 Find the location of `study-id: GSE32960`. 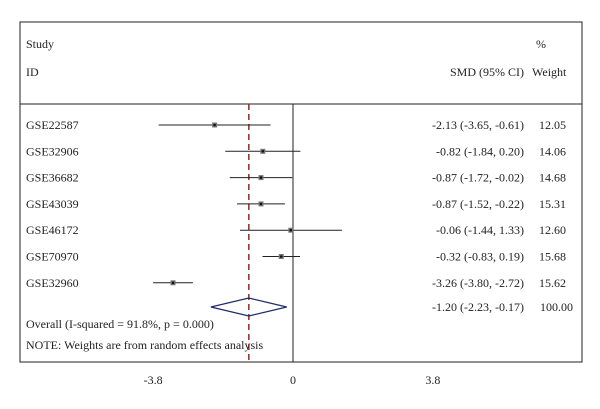

study-id: GSE32960 is located at coordinates (52, 283).